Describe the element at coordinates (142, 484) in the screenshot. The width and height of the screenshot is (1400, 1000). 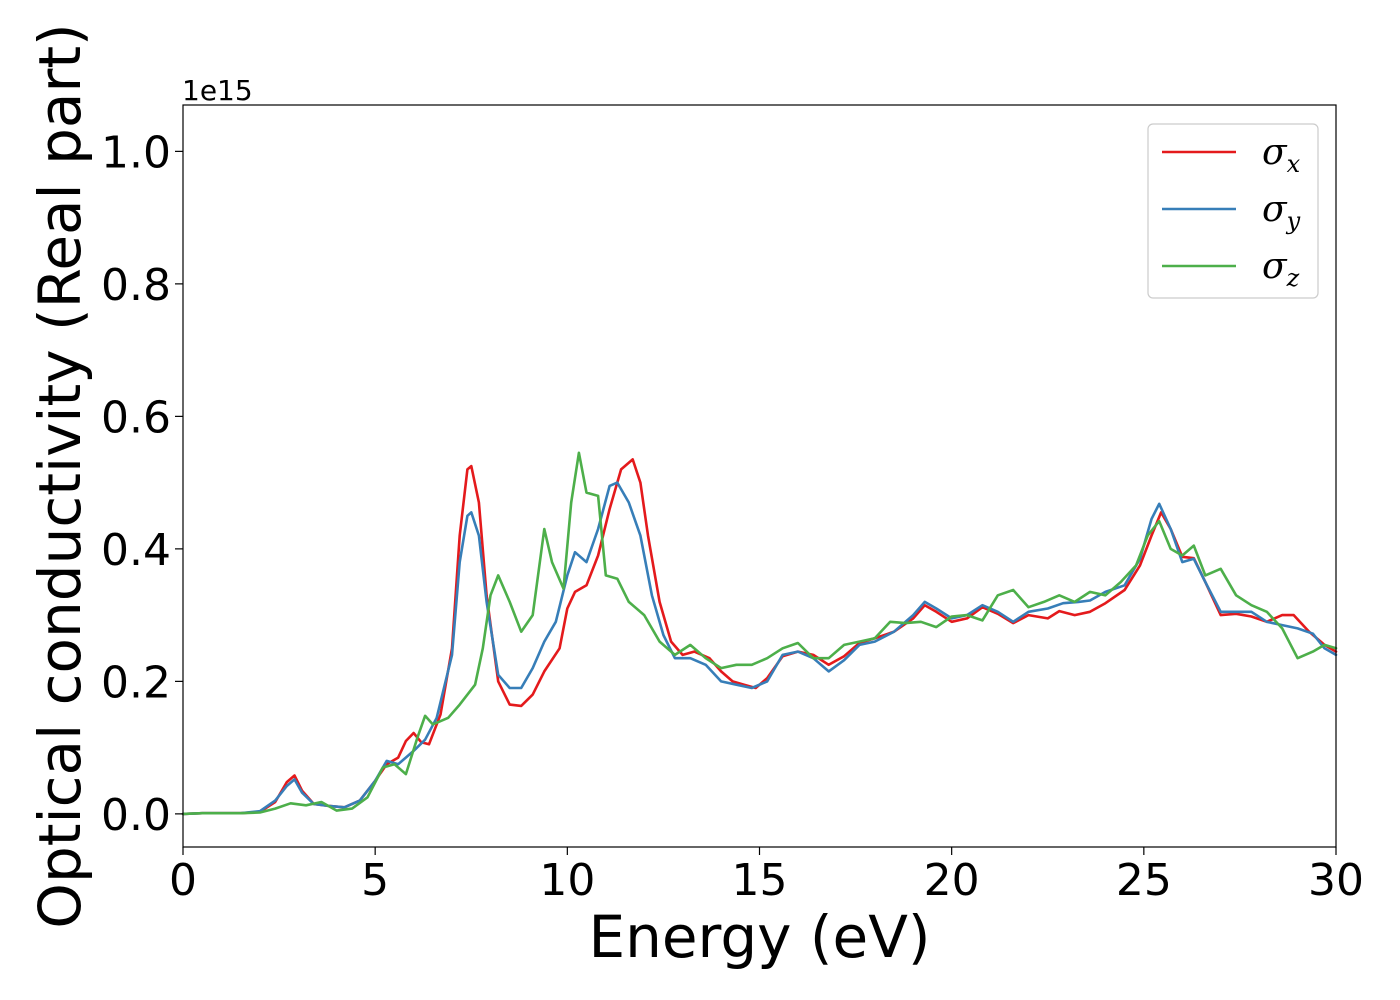
I see `y-axis-ticks: 0.0 0.2 0.4 0.6 0.8 1.0` at that location.